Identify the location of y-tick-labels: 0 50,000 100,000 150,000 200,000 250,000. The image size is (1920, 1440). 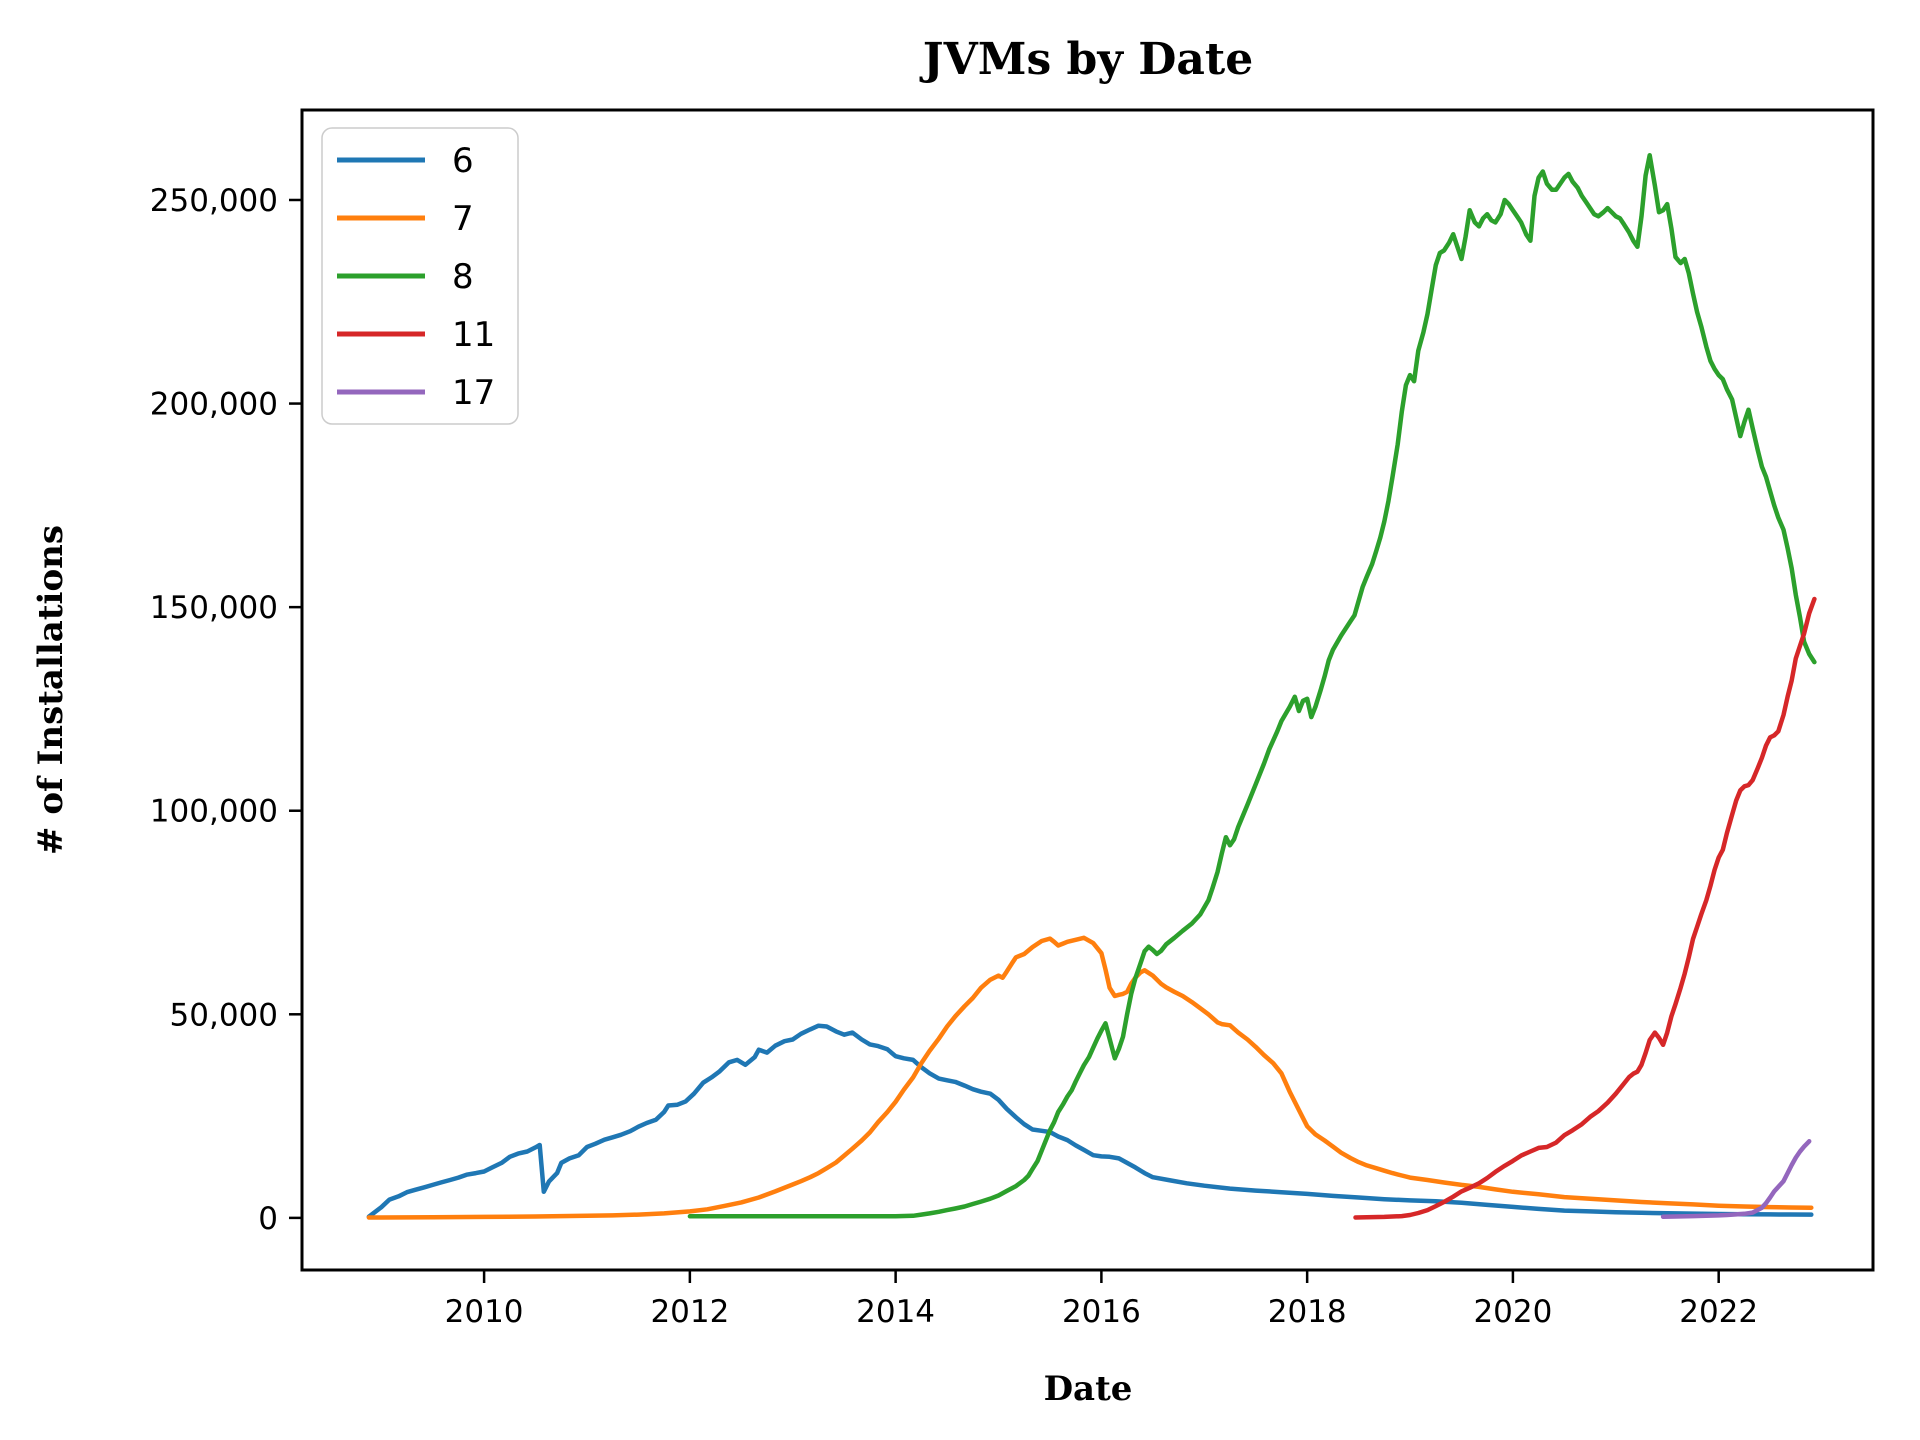
(214, 710).